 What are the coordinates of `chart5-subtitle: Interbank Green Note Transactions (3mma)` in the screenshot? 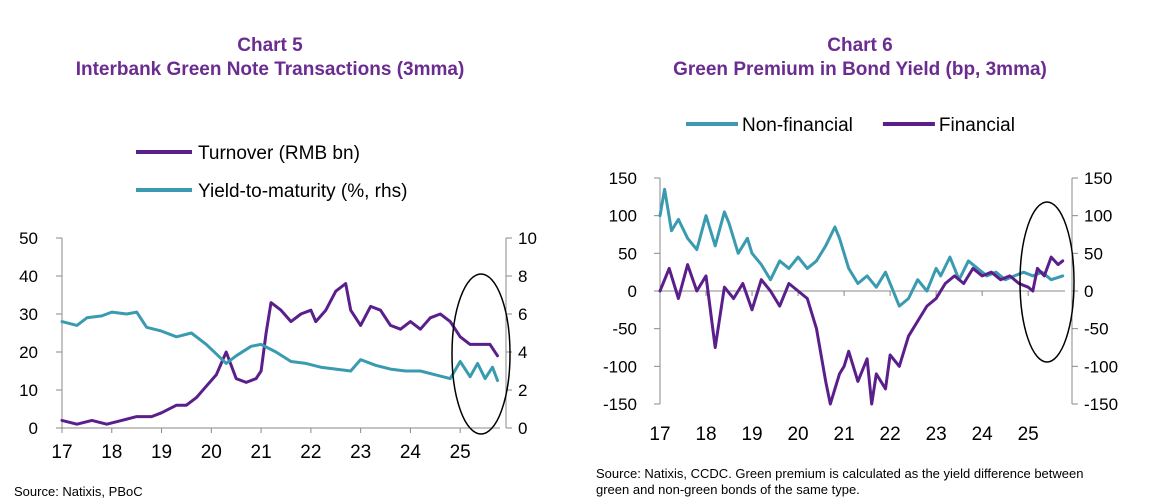 It's located at (270, 69).